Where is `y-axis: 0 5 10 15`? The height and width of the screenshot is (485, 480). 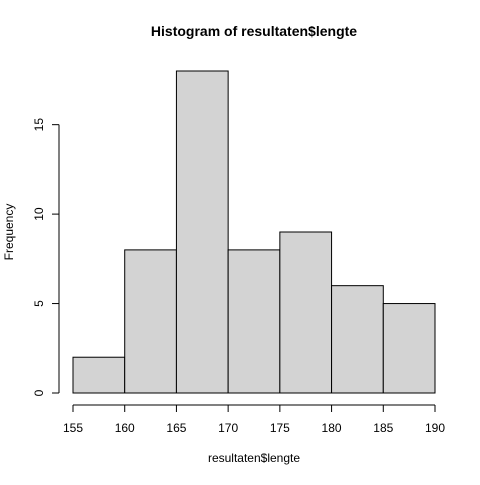 y-axis: 0 5 10 15 is located at coordinates (46, 257).